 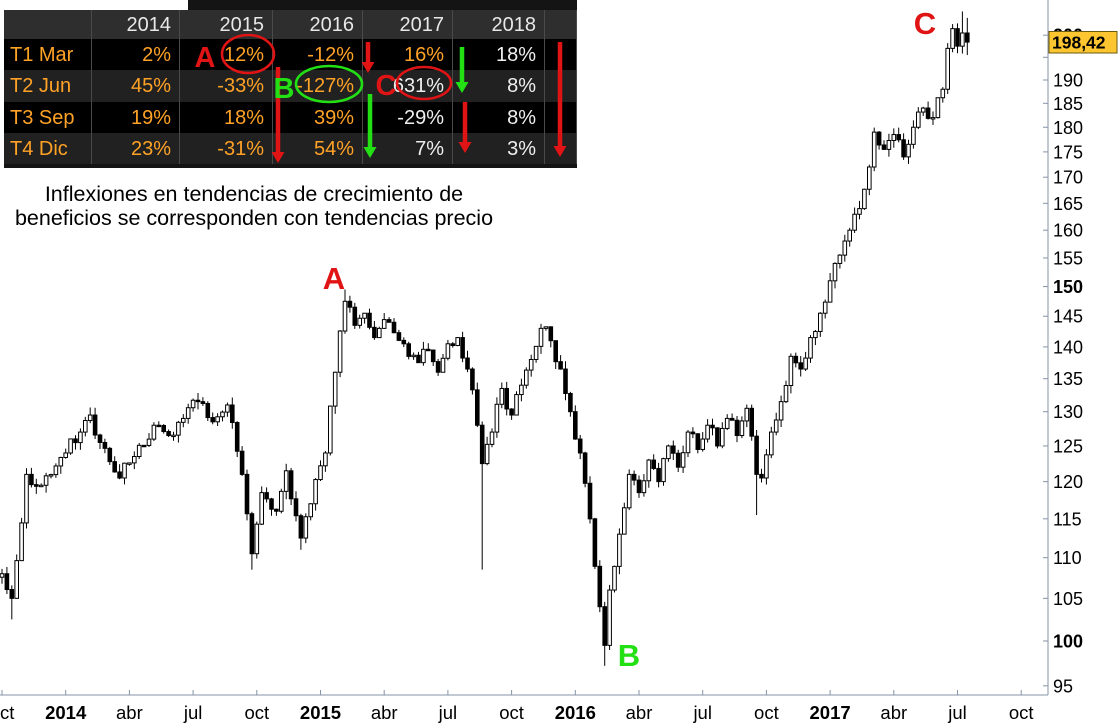 I want to click on y-tick-label: 105, so click(x=1068, y=599).